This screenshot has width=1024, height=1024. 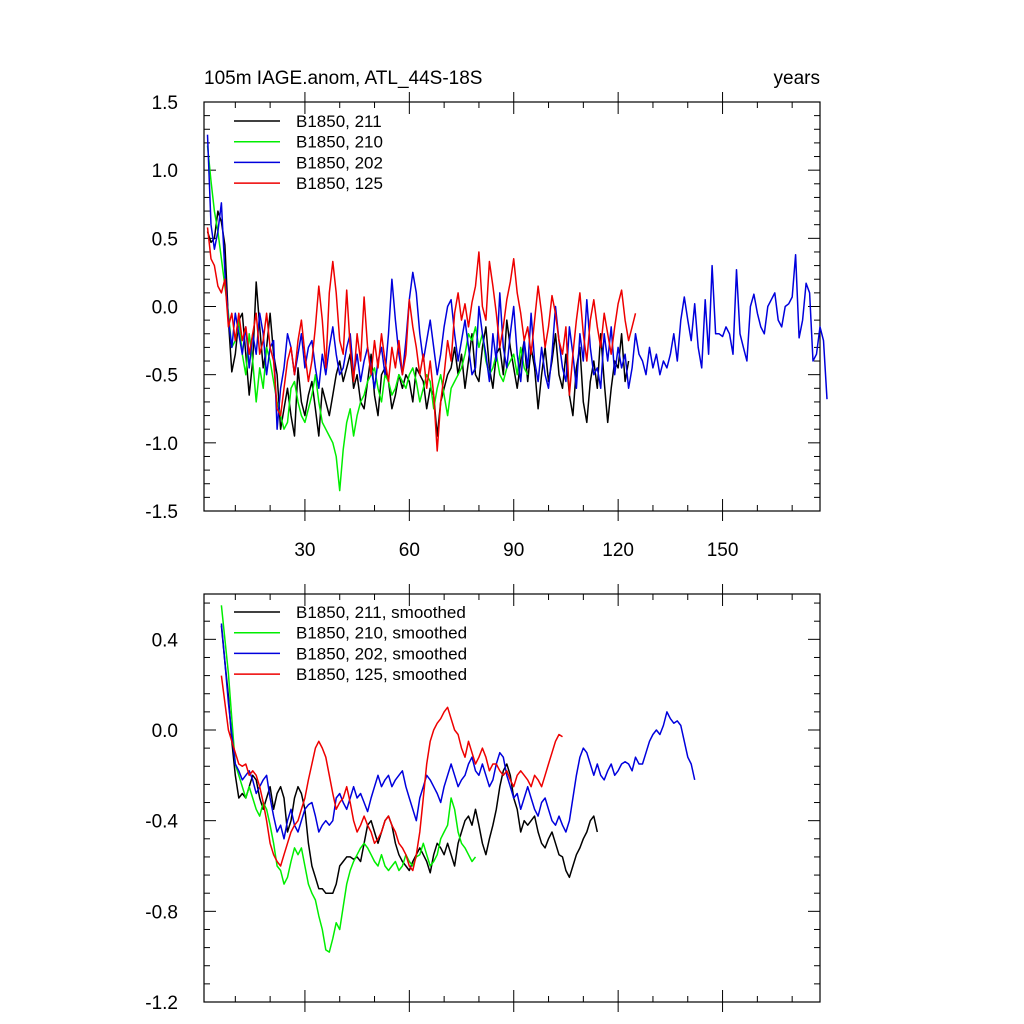 What do you see at coordinates (797, 78) in the screenshot?
I see `units-label: years` at bounding box center [797, 78].